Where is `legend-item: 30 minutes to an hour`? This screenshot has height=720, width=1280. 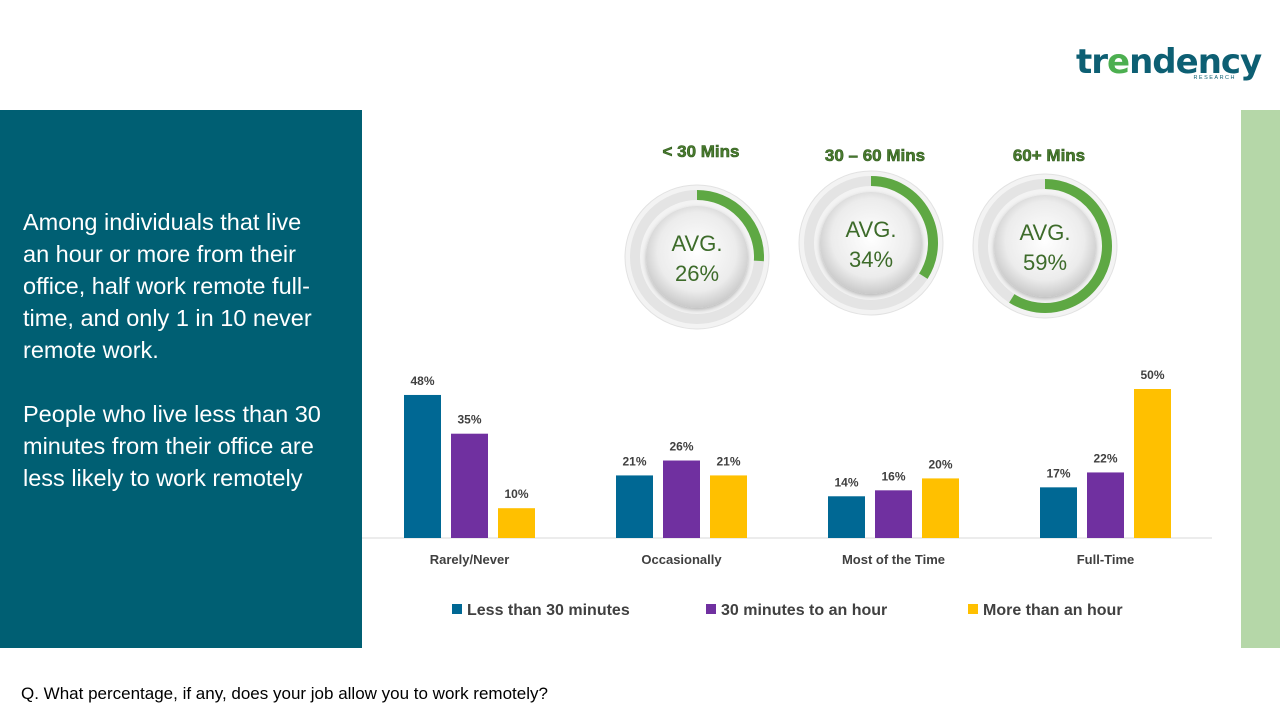
legend-item: 30 minutes to an hour is located at coordinates (796, 610).